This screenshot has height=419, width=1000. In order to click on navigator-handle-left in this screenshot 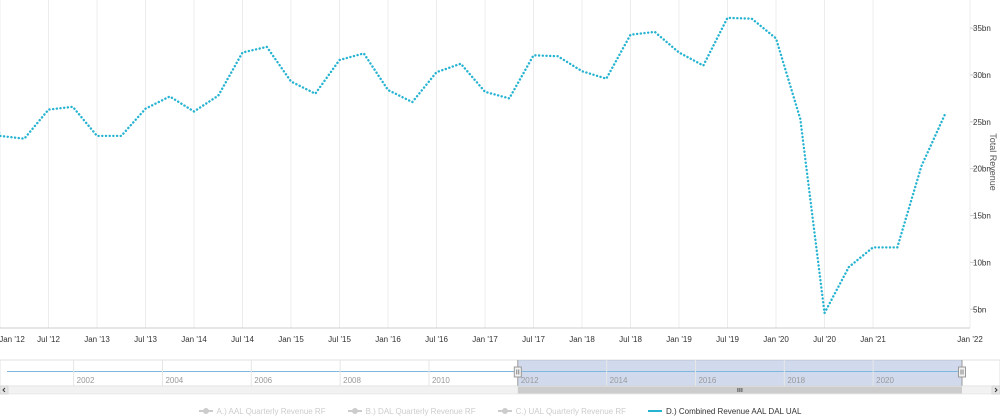, I will do `click(517, 372)`.